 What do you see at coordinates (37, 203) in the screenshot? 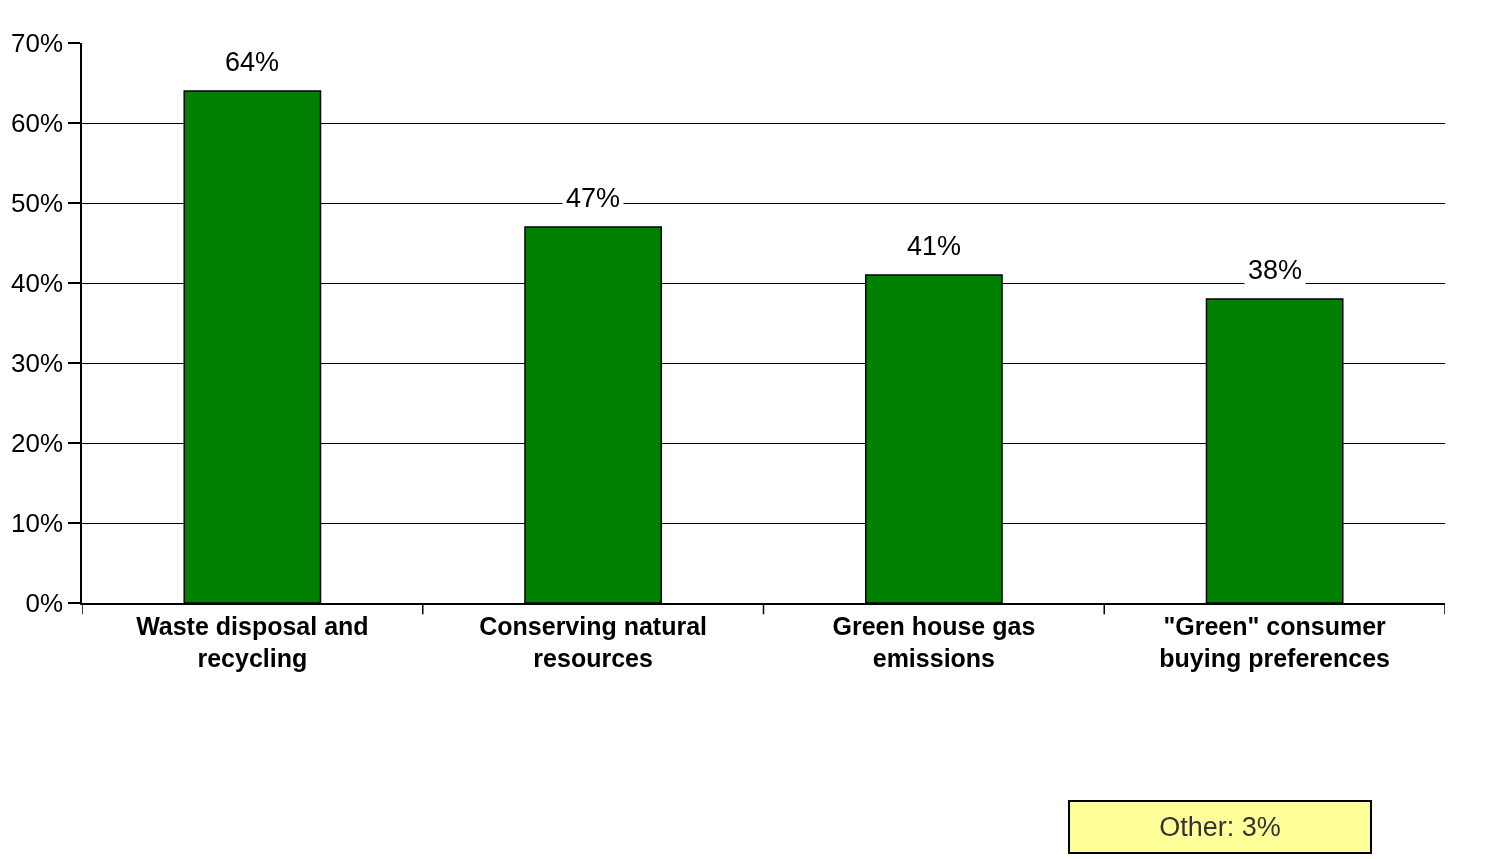
I see `y-tick-label: 50%` at bounding box center [37, 203].